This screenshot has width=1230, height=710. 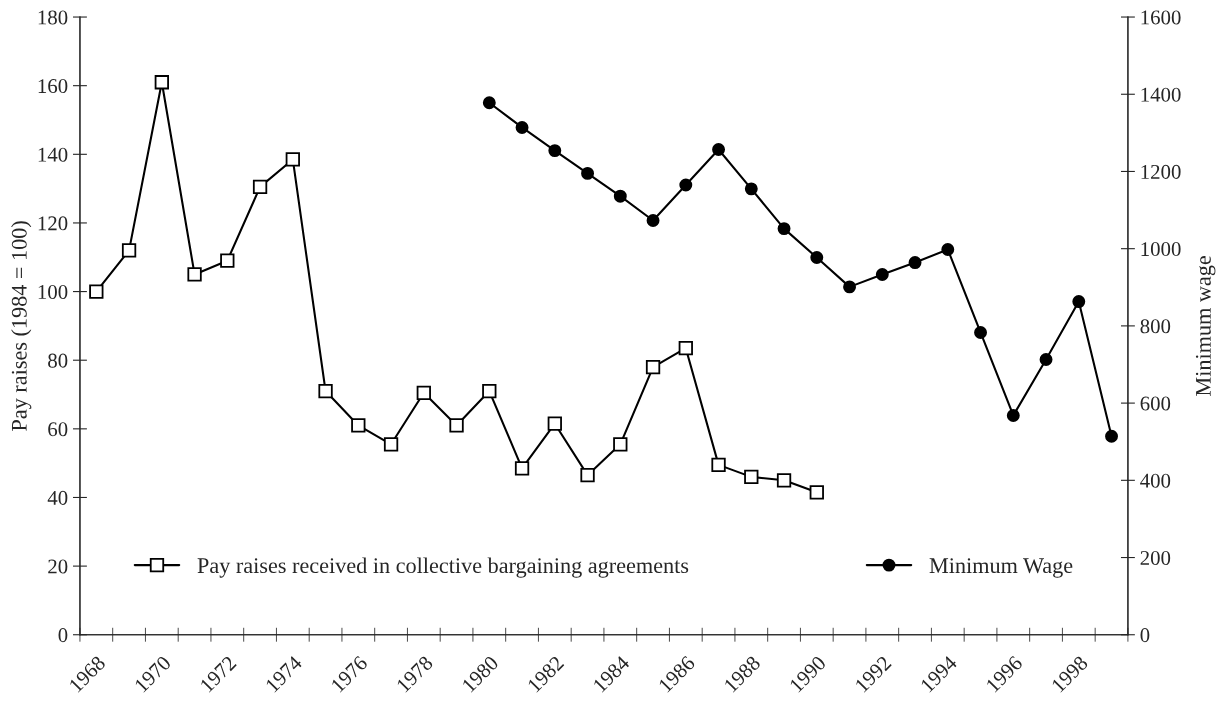 What do you see at coordinates (1161, 249) in the screenshot?
I see `y2-tick-label: 1000` at bounding box center [1161, 249].